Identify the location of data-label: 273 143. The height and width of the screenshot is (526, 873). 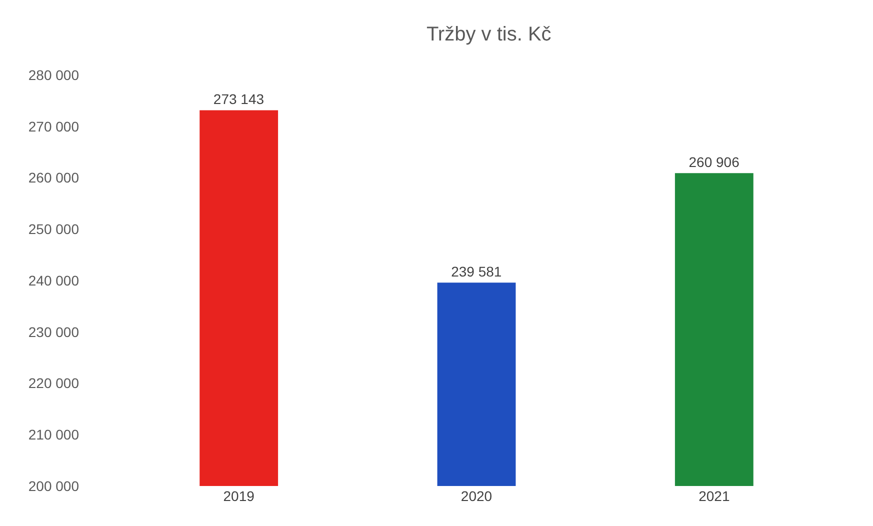
(238, 99).